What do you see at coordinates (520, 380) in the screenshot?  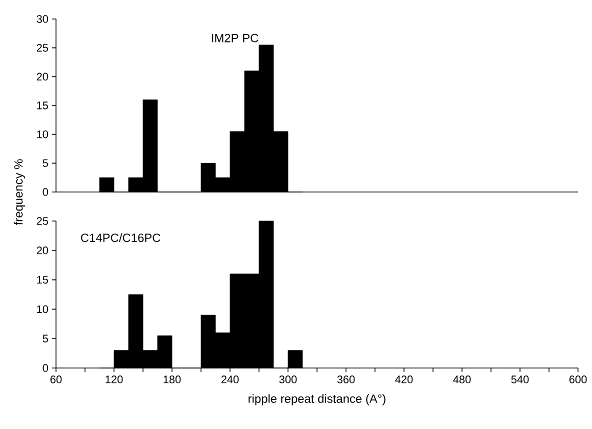 I see `x-tick-label: 540` at bounding box center [520, 380].